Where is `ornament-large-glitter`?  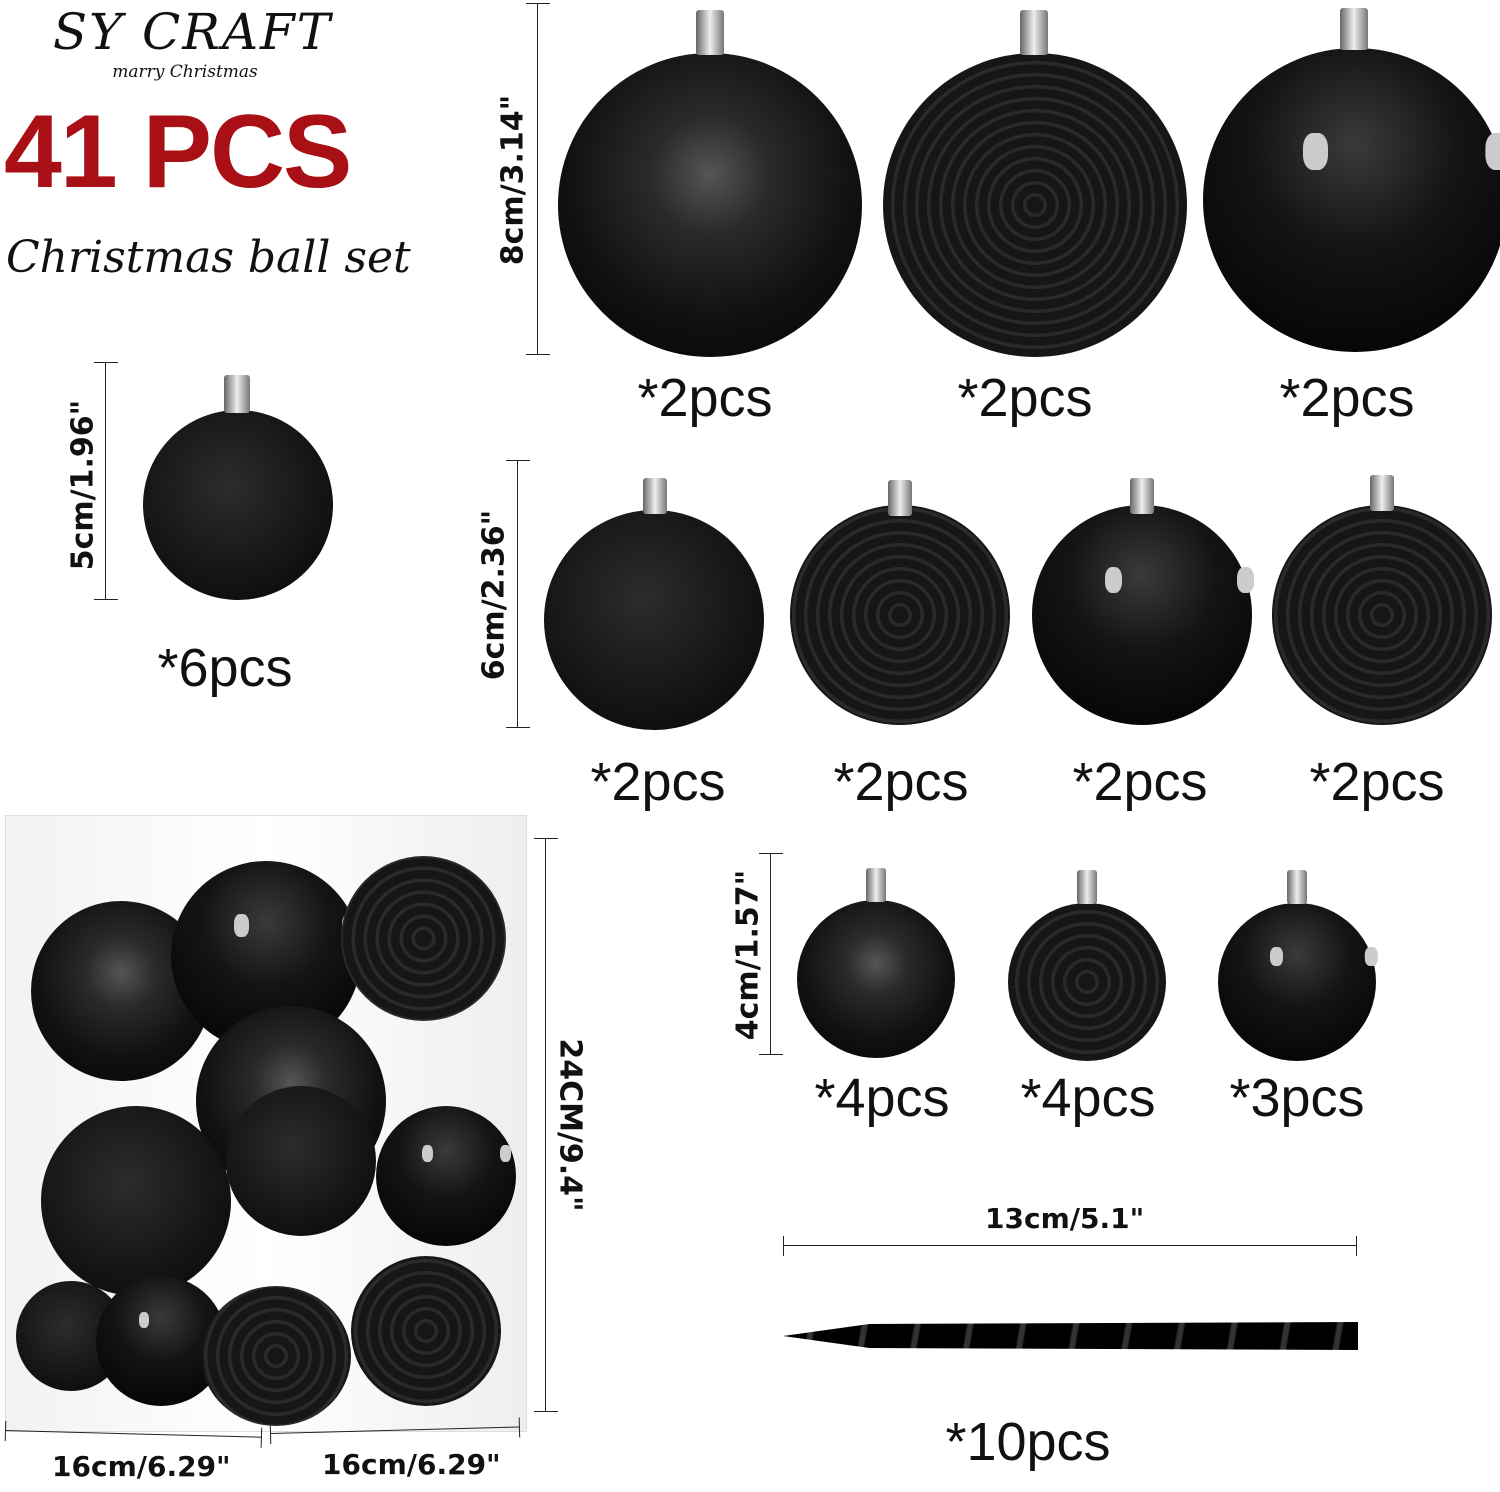
ornament-large-glitter is located at coordinates (710, 205).